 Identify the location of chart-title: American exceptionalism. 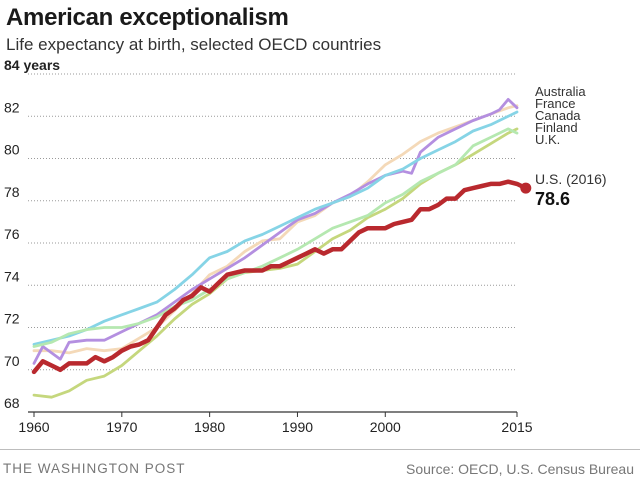
(147, 17).